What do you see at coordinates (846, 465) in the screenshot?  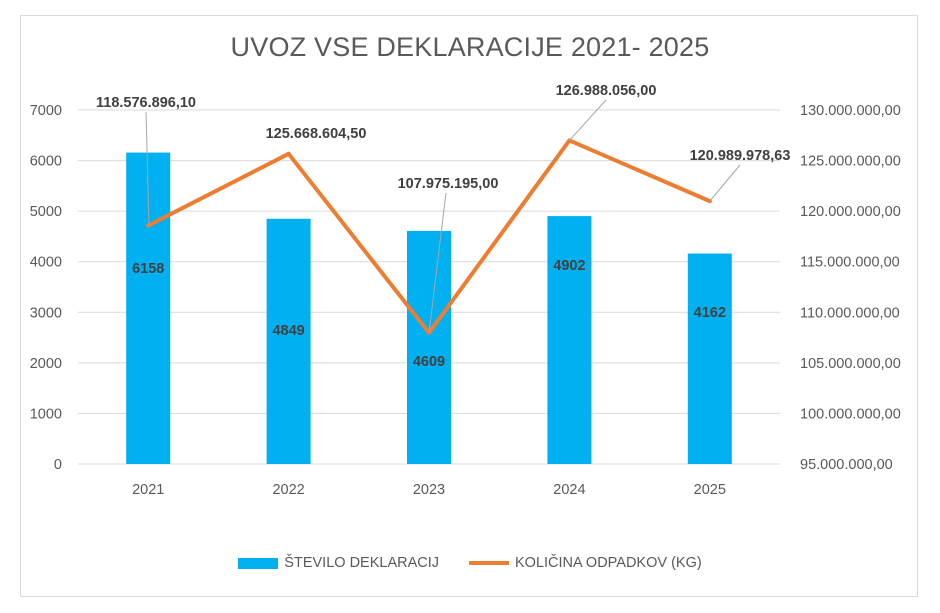 I see `y-right-tick-label: 95.000.000,00` at bounding box center [846, 465].